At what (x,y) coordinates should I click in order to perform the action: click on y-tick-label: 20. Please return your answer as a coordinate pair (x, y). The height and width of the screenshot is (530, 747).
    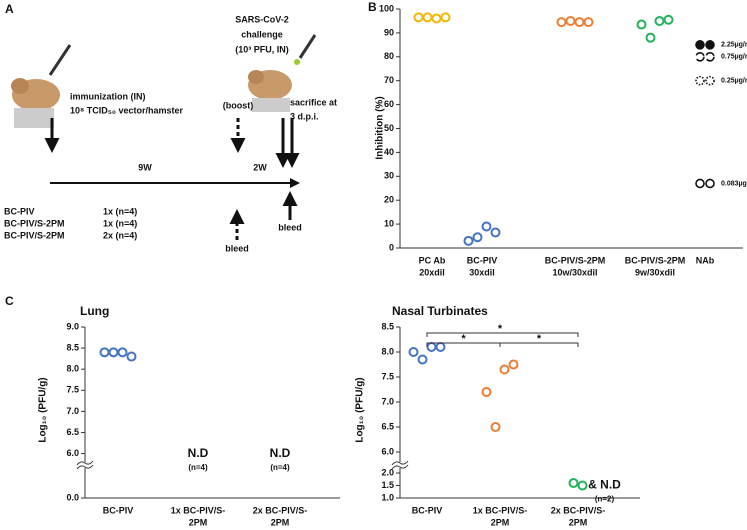
    Looking at the image, I should click on (389, 200).